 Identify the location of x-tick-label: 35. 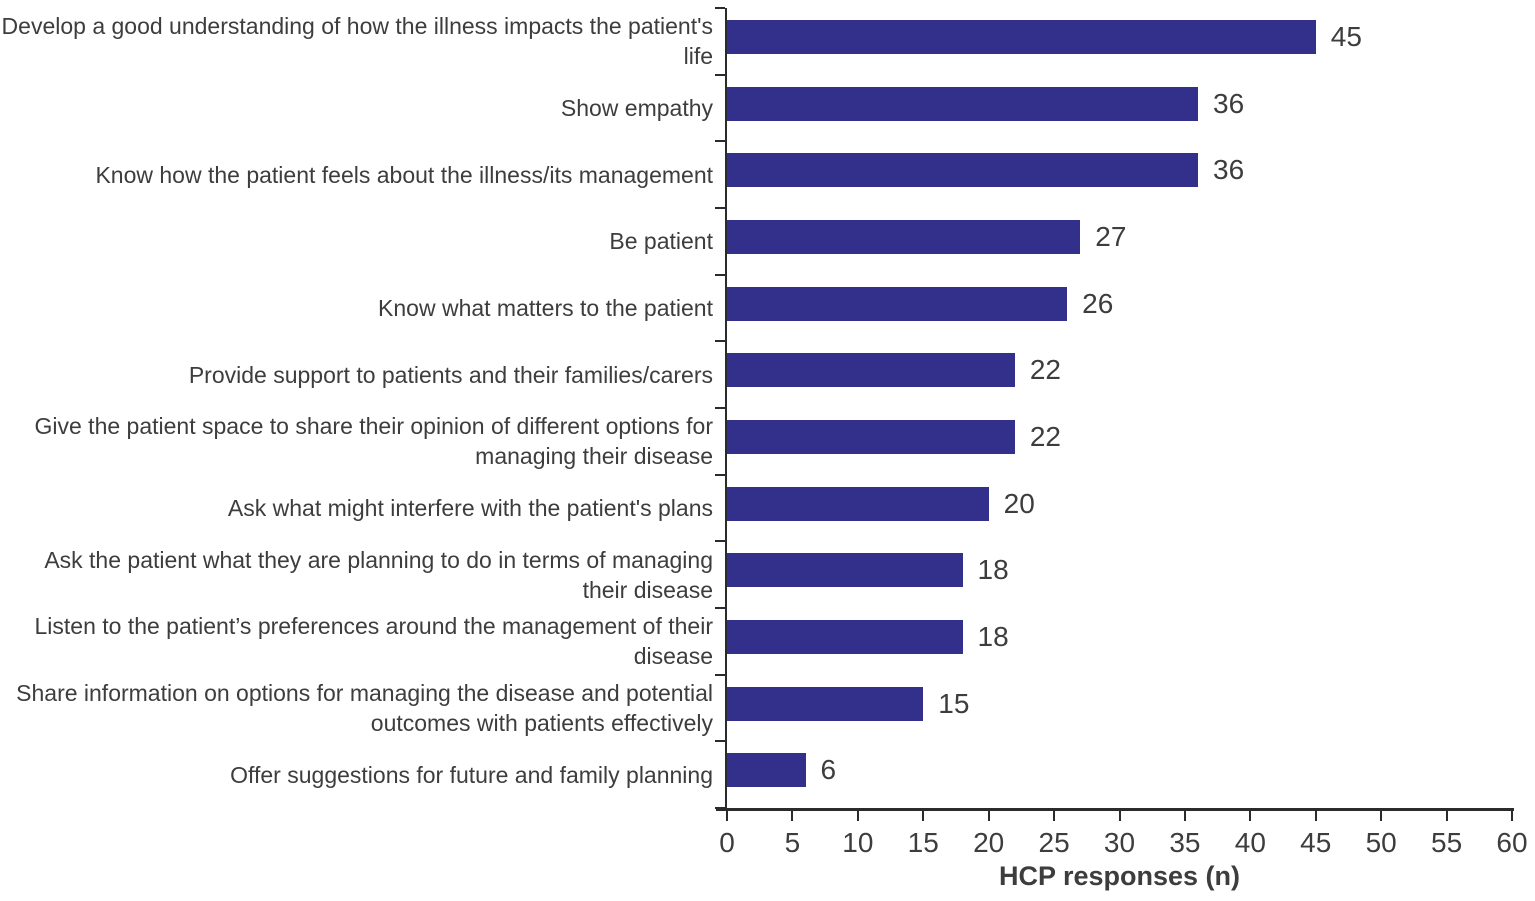
(1185, 842).